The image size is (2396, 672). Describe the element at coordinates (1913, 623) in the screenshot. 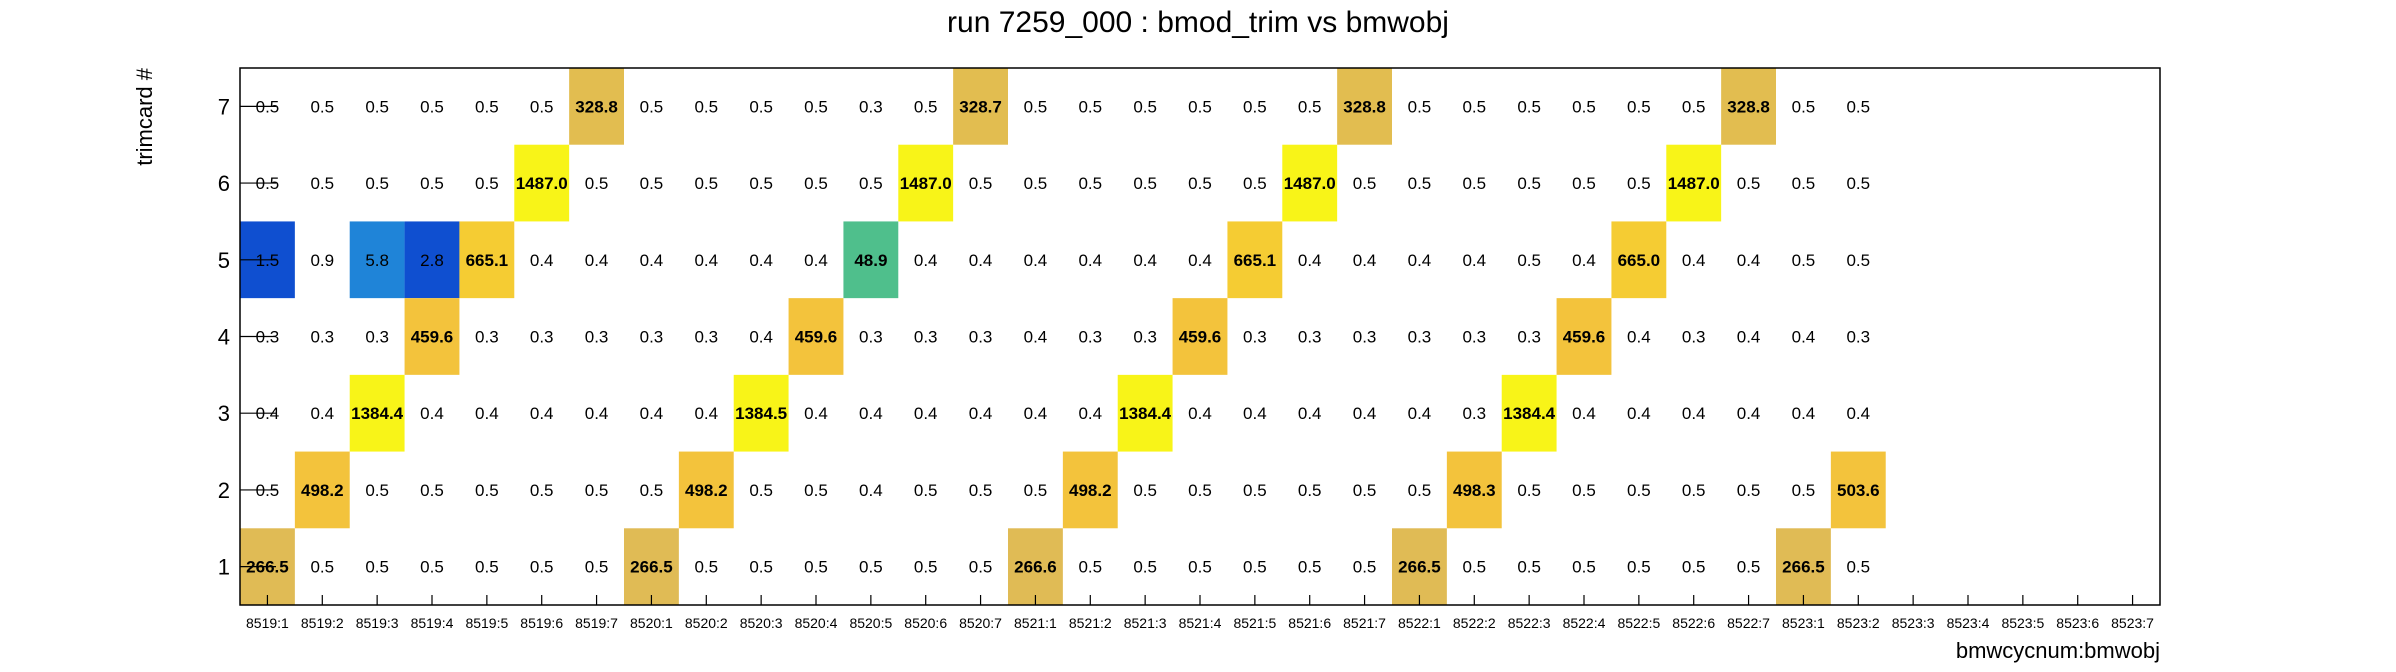

I see `x-tick-label: 8523:3` at that location.